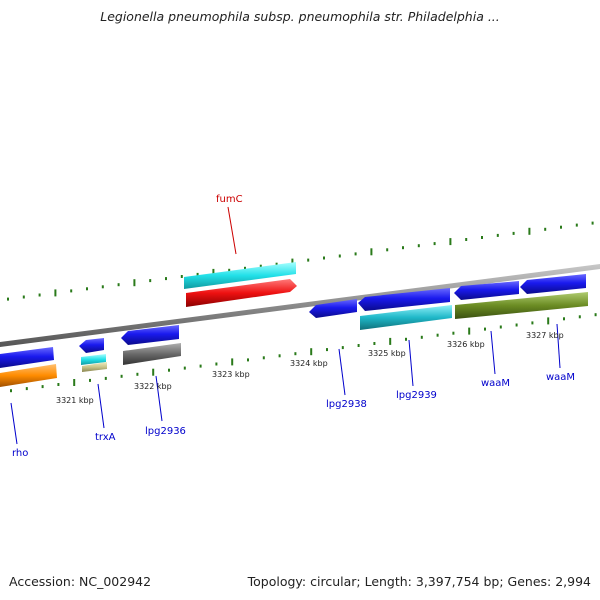  Describe the element at coordinates (411, 363) in the screenshot. I see `connector-lpg2939` at that location.